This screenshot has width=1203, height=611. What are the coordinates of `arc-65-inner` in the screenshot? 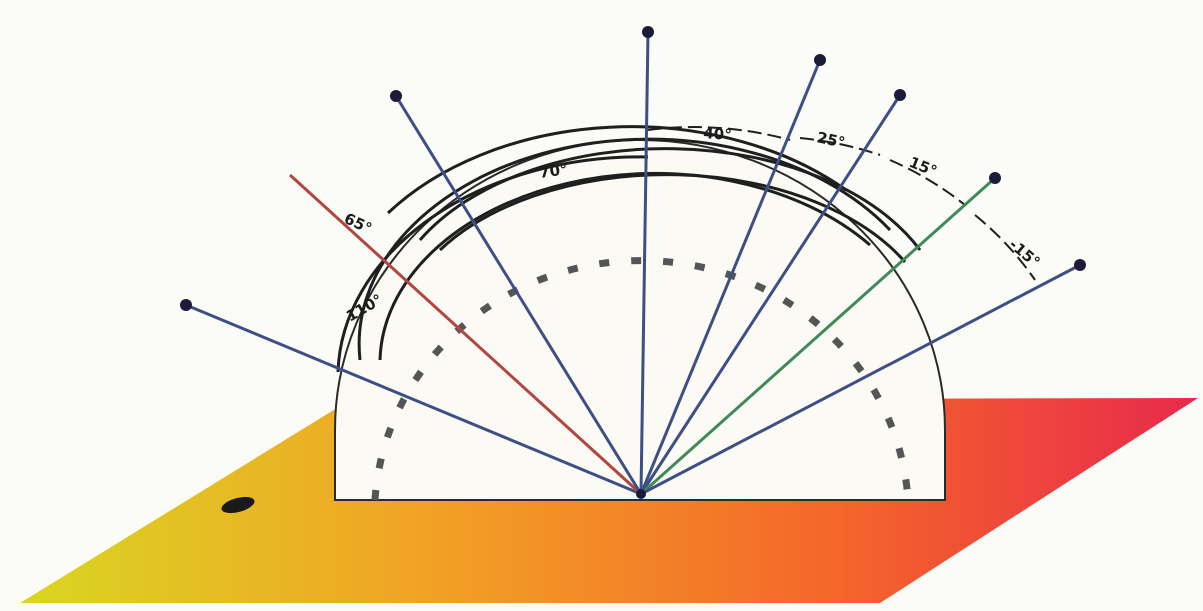 It's located at (624, 266).